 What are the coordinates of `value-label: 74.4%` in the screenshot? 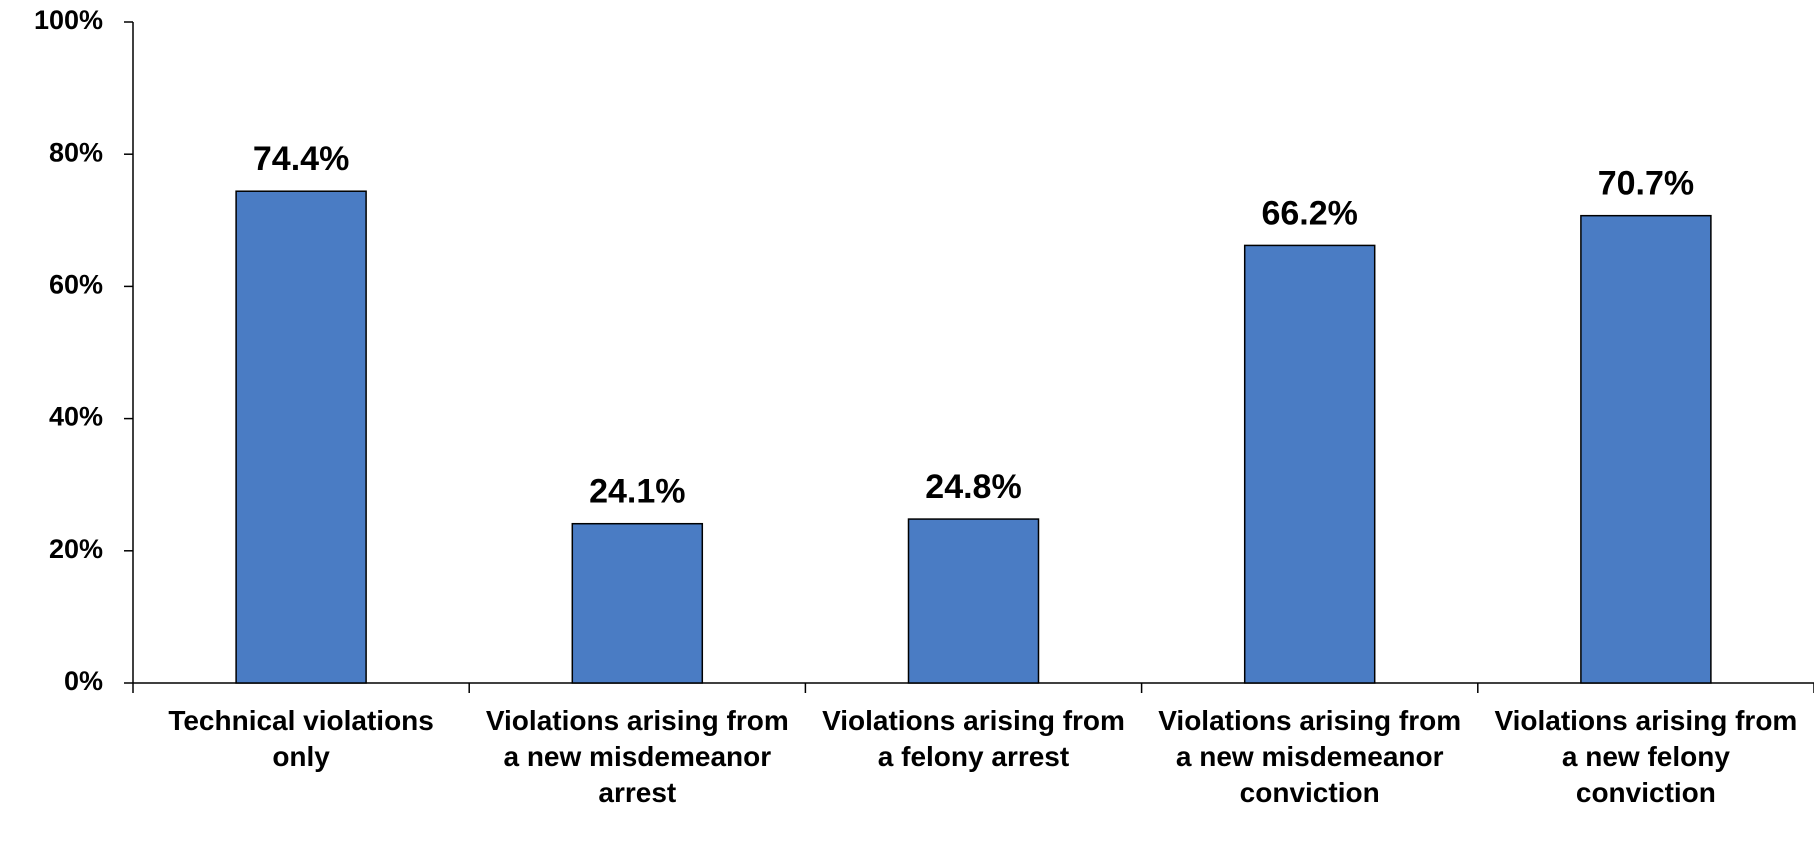 It's located at (301, 159).